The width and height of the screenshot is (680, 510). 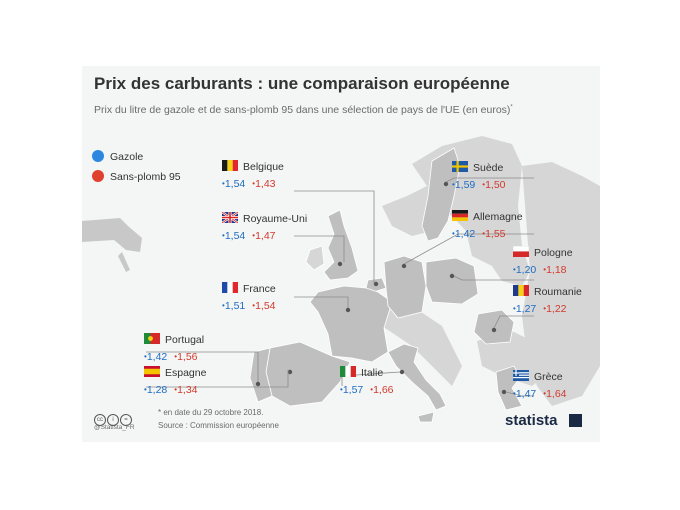 What do you see at coordinates (460, 215) in the screenshot?
I see `flag-germany-icon` at bounding box center [460, 215].